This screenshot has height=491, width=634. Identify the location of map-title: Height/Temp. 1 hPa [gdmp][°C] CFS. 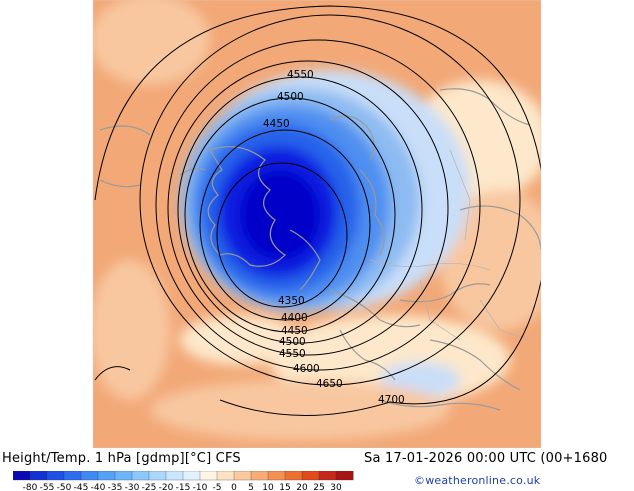
(121, 458).